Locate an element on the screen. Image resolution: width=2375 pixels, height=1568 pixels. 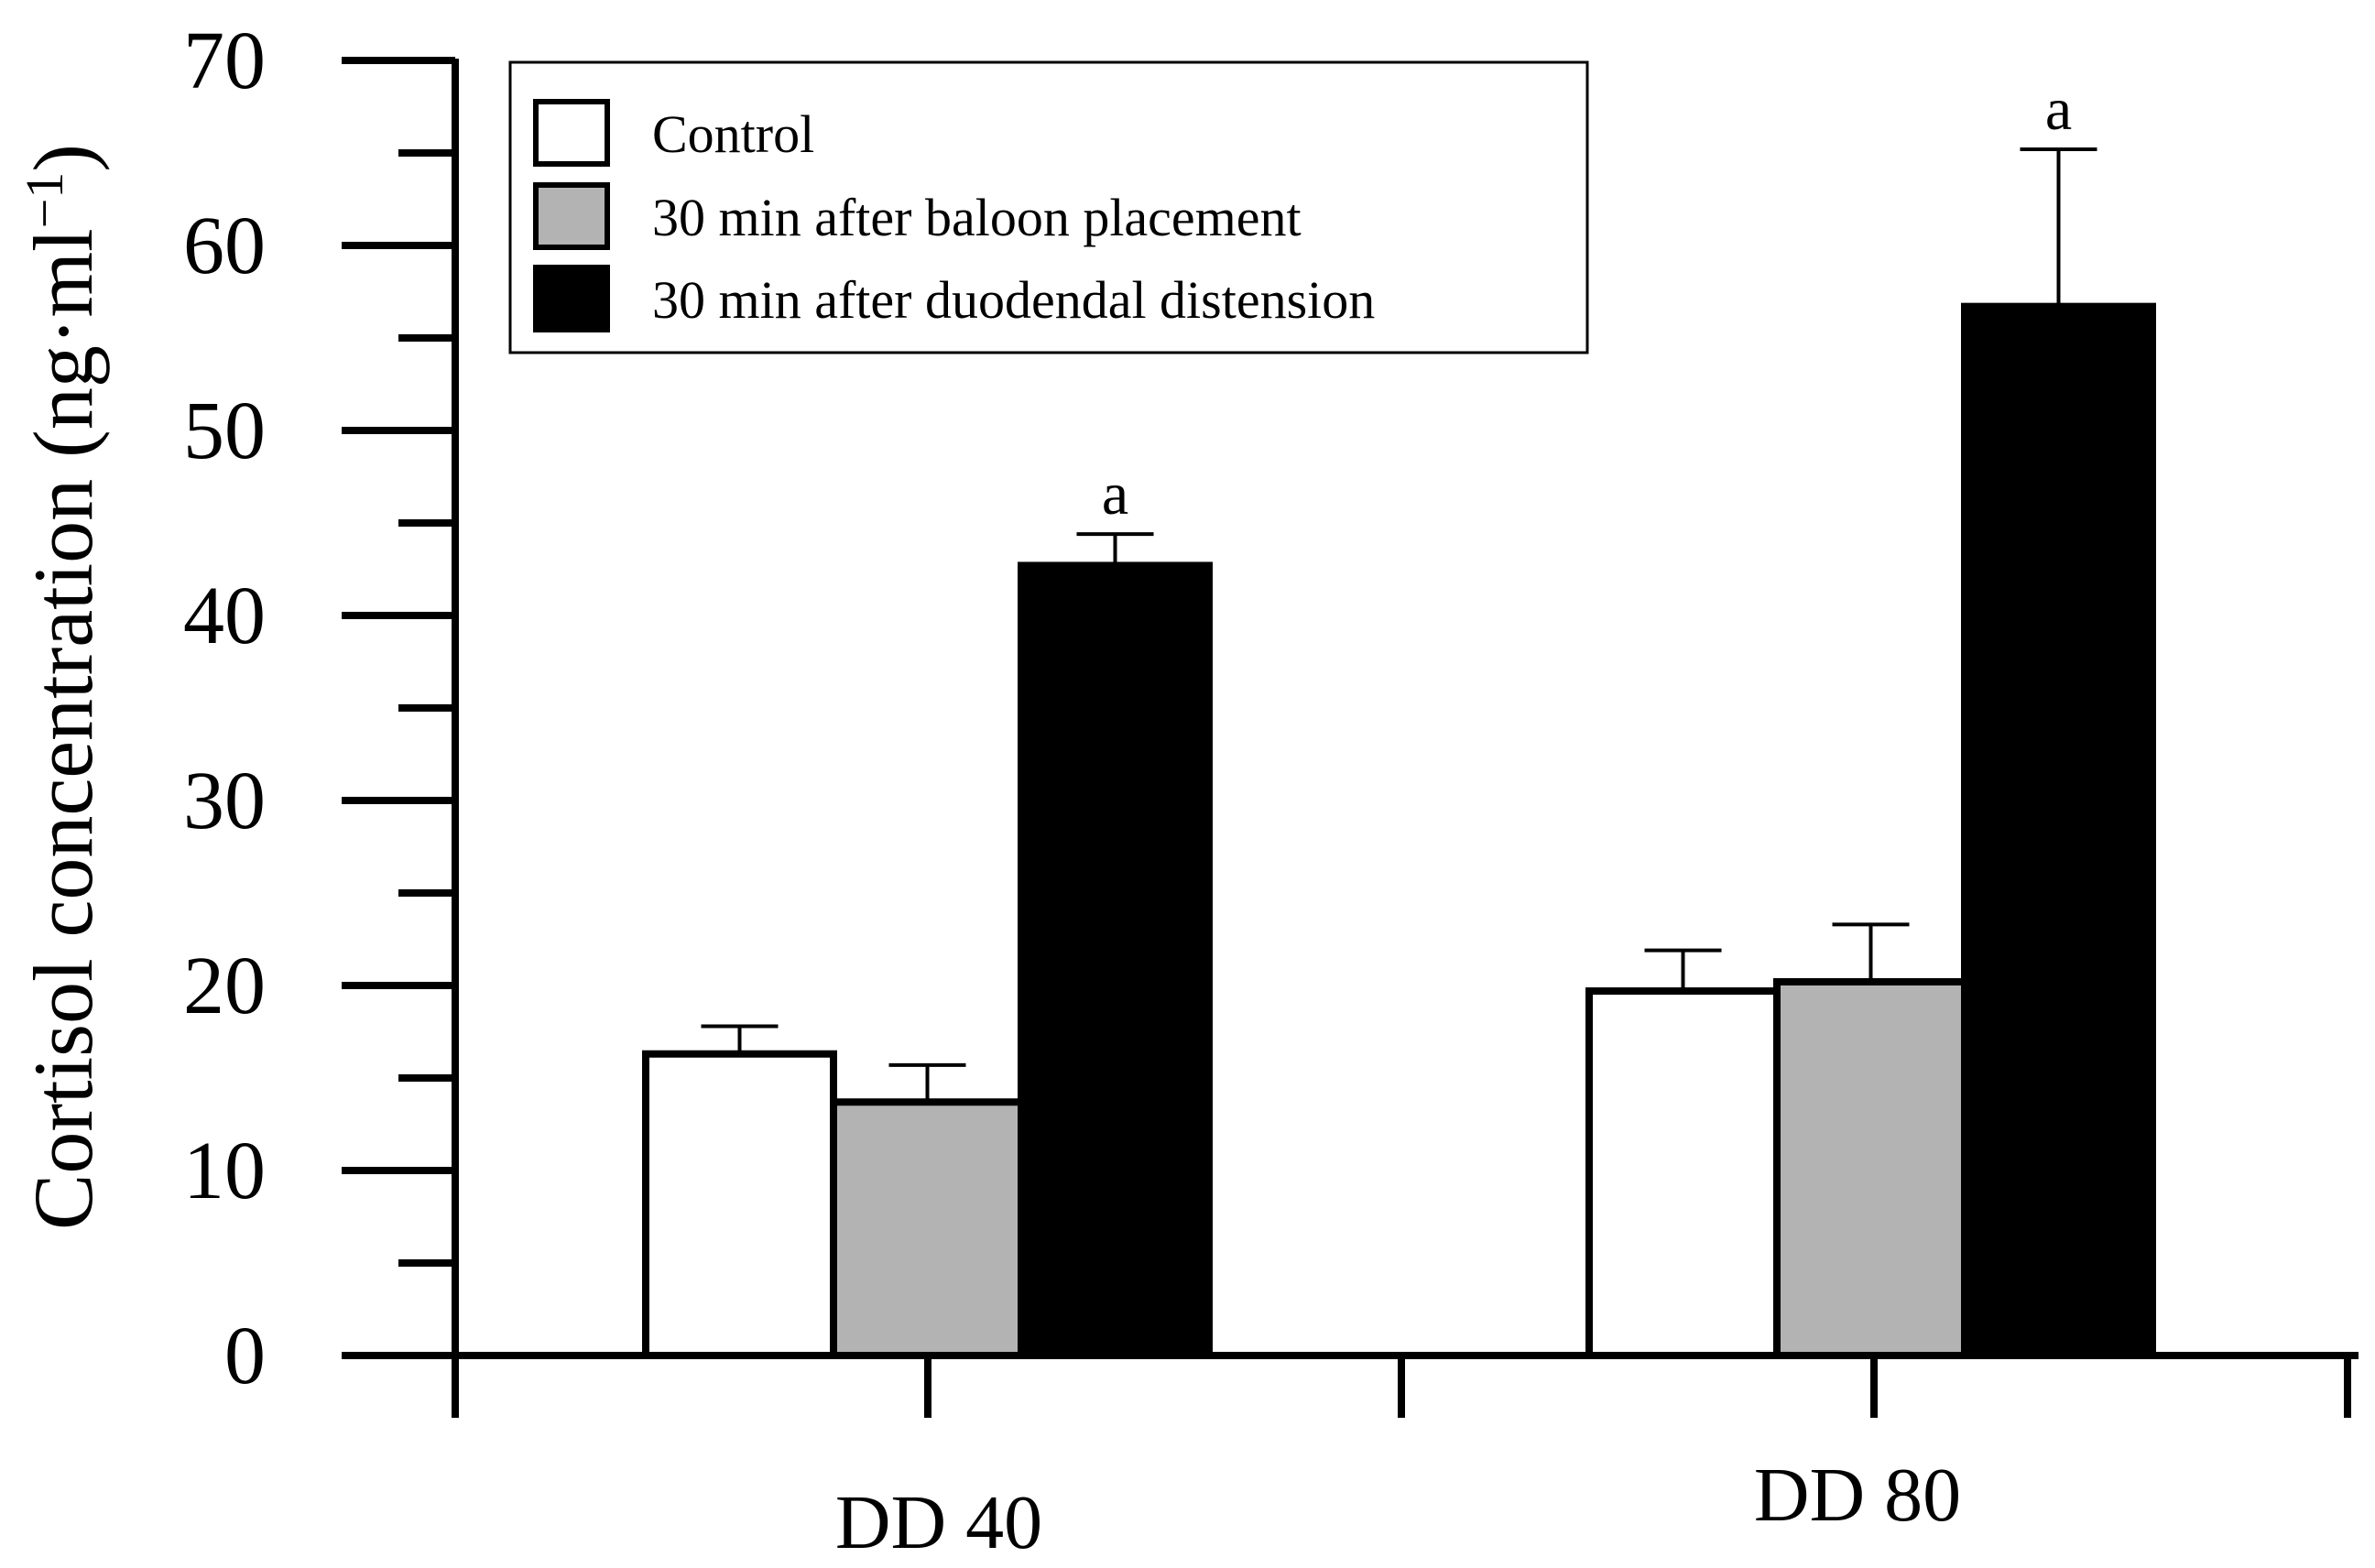
x-axis-tick-labels: DD 40 DD 80 is located at coordinates (1398, 1509).